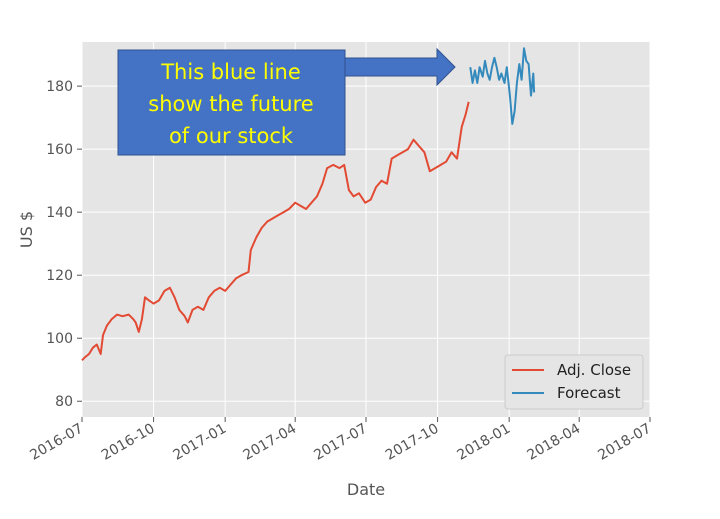 This screenshot has height=519, width=720. What do you see at coordinates (270, 442) in the screenshot?
I see `x-tick-label: 2017-04` at bounding box center [270, 442].